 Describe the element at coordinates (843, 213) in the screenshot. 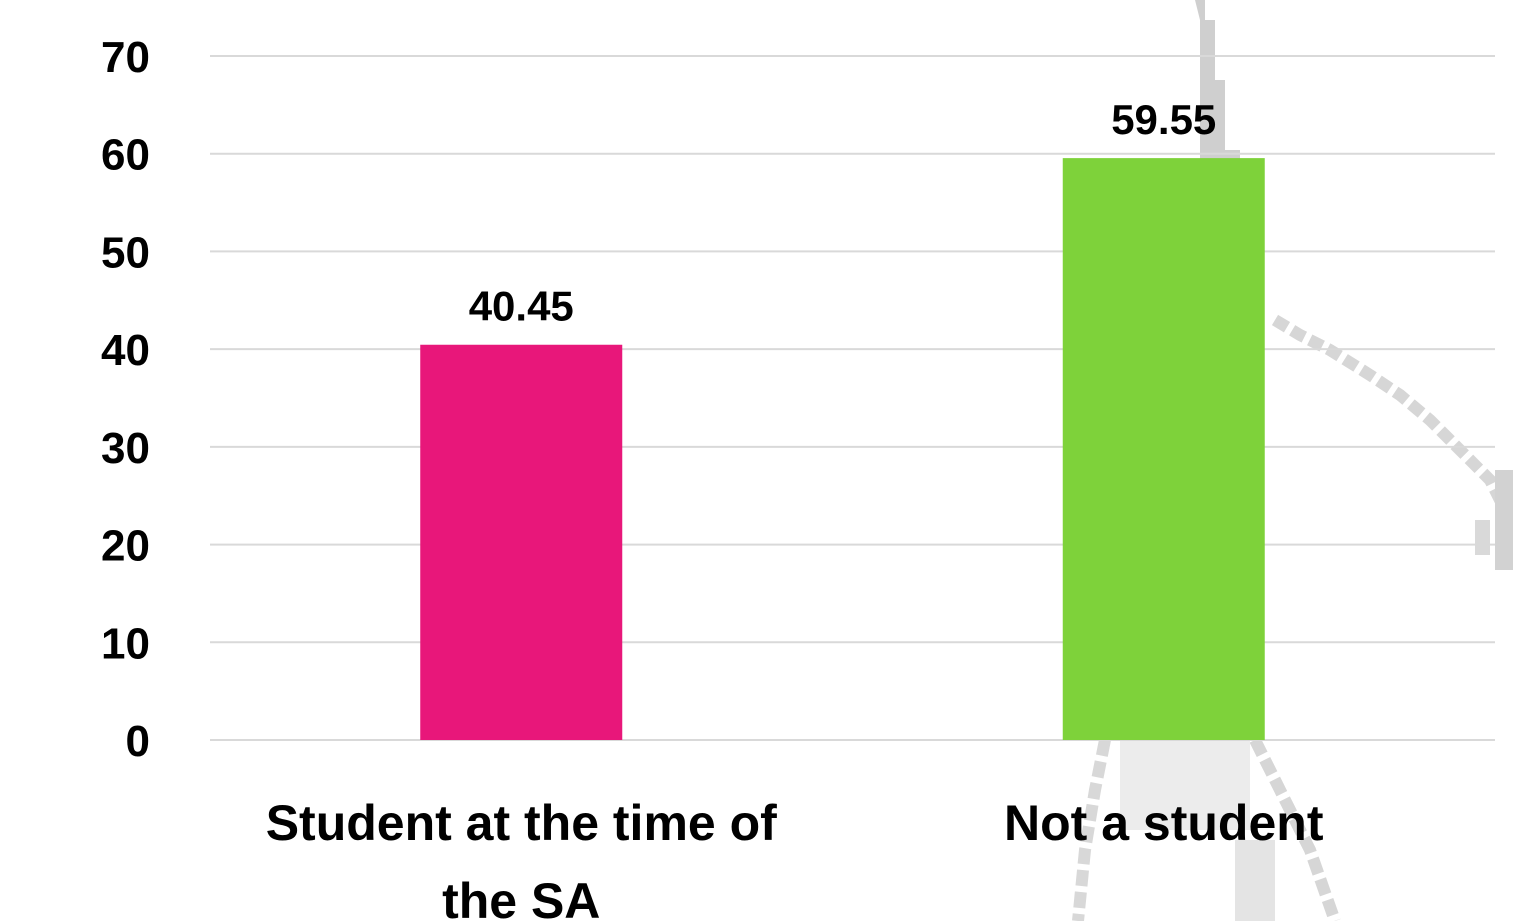

I see `bar-value-labels: 40.45 59.55` at that location.